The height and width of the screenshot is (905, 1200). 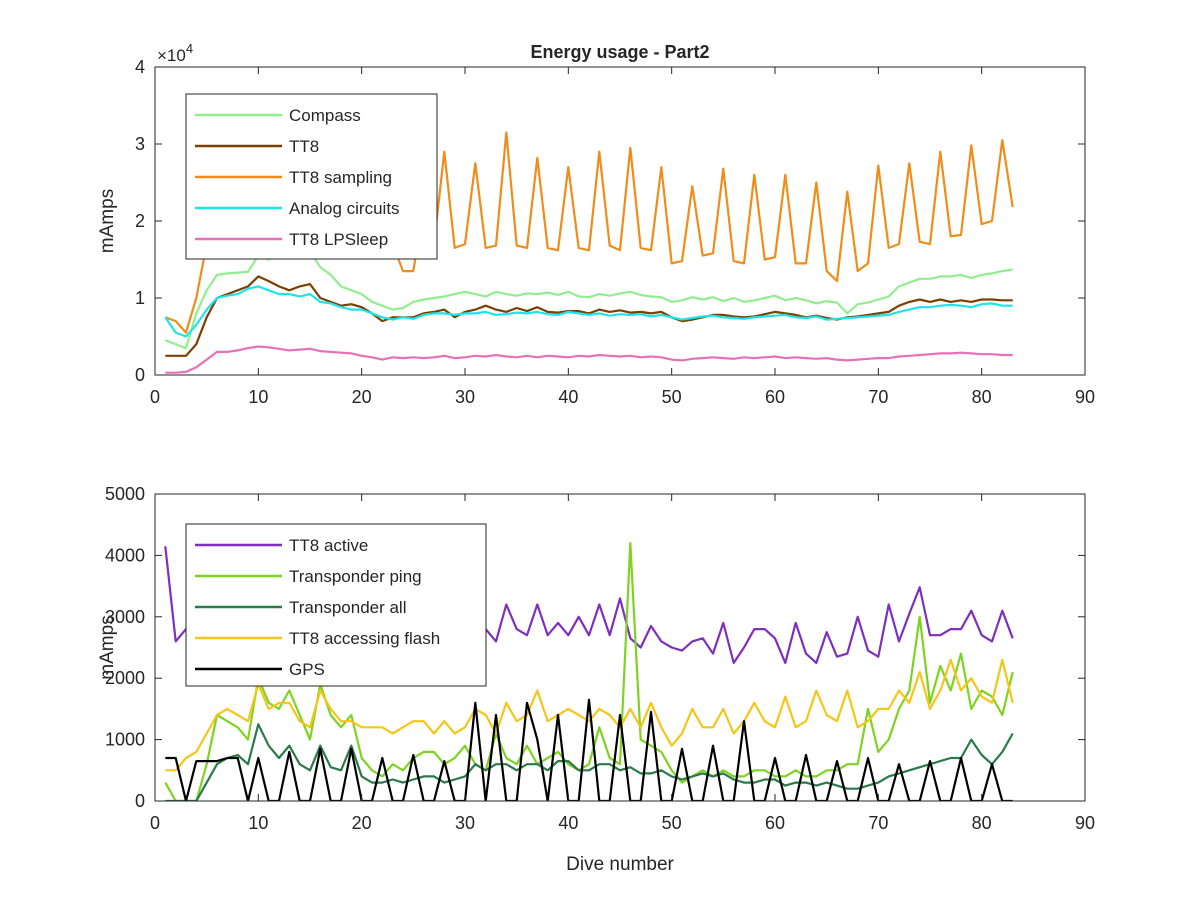 I want to click on legend-label: Transponder all, so click(x=348, y=607).